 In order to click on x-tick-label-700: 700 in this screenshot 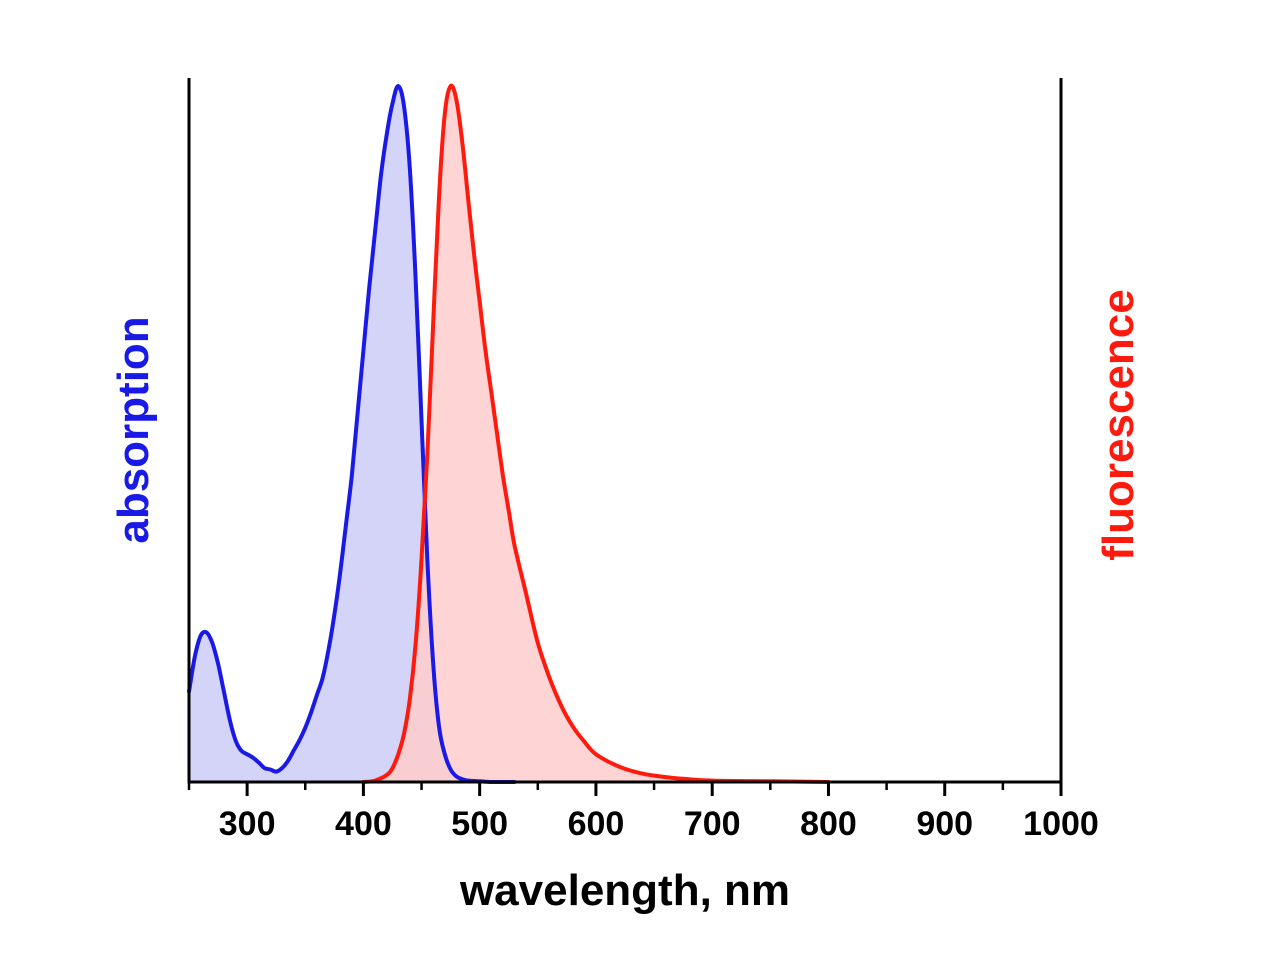, I will do `click(712, 824)`.